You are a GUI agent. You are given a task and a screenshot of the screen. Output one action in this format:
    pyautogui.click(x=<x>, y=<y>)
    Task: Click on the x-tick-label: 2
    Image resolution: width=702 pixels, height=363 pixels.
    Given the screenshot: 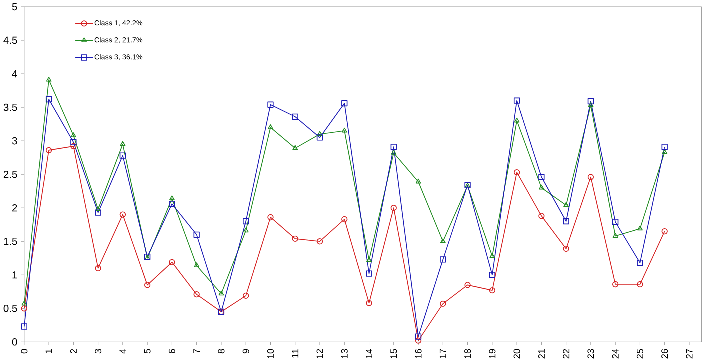 What is the action you would take?
    pyautogui.click(x=73, y=352)
    